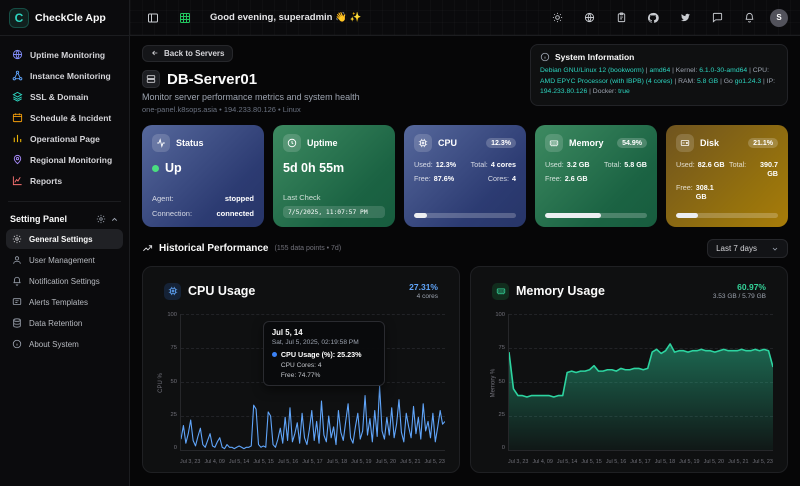 This screenshot has width=800, height=486. I want to click on chevron-down-icon, so click(775, 249).